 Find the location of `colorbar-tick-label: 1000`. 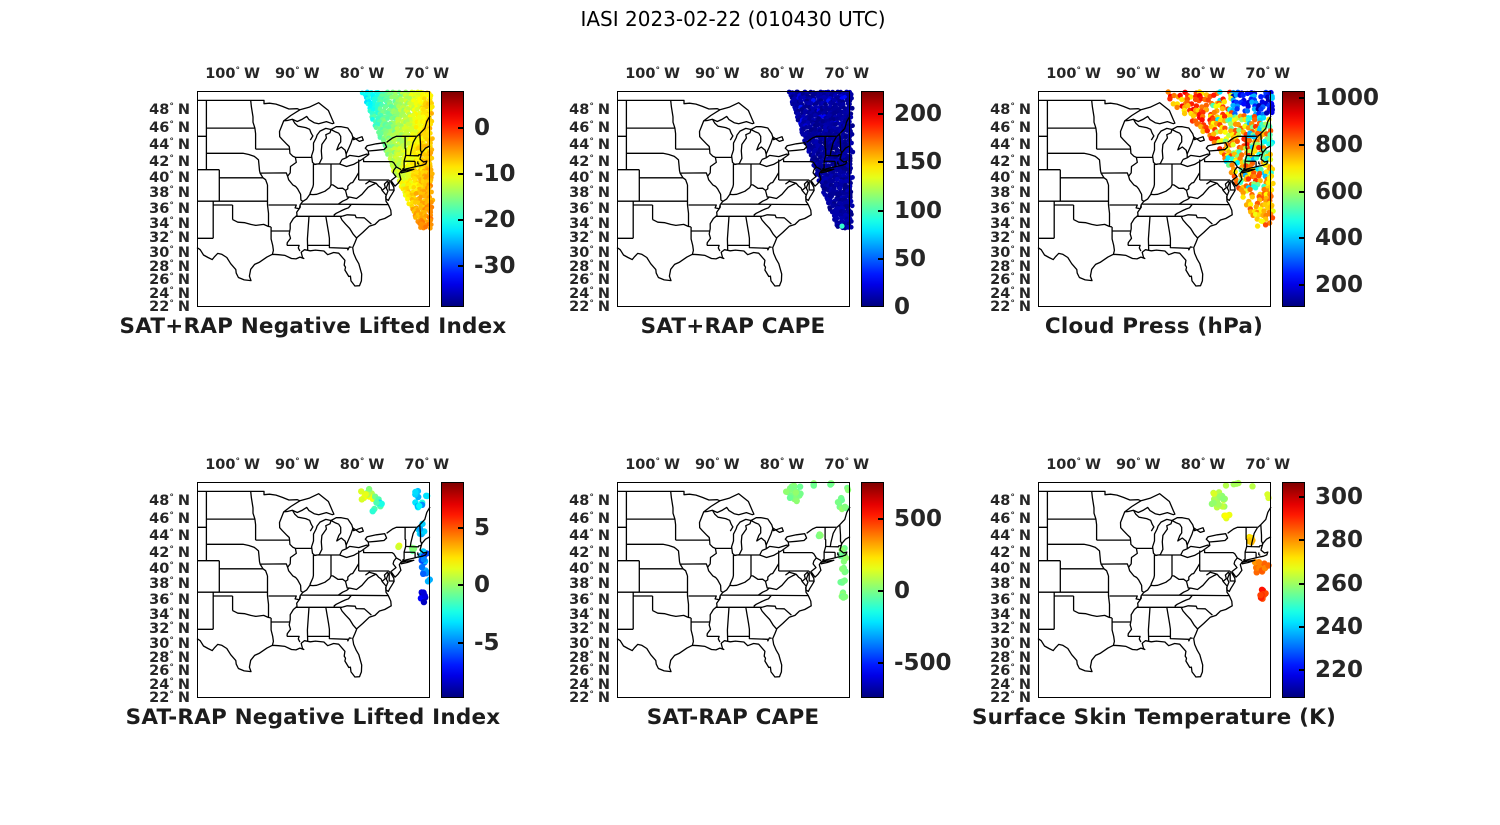

colorbar-tick-label: 1000 is located at coordinates (1347, 98).